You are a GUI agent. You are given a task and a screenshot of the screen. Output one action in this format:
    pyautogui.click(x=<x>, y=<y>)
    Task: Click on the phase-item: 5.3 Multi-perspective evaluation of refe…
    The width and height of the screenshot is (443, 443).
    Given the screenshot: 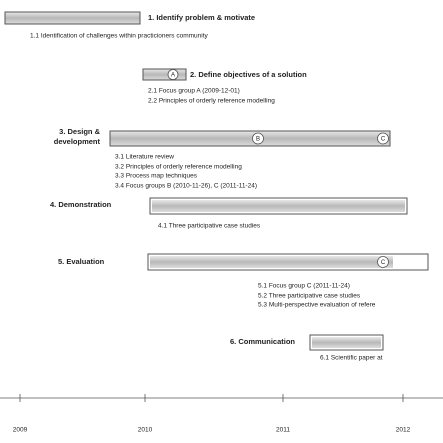 What is the action you would take?
    pyautogui.click(x=317, y=305)
    